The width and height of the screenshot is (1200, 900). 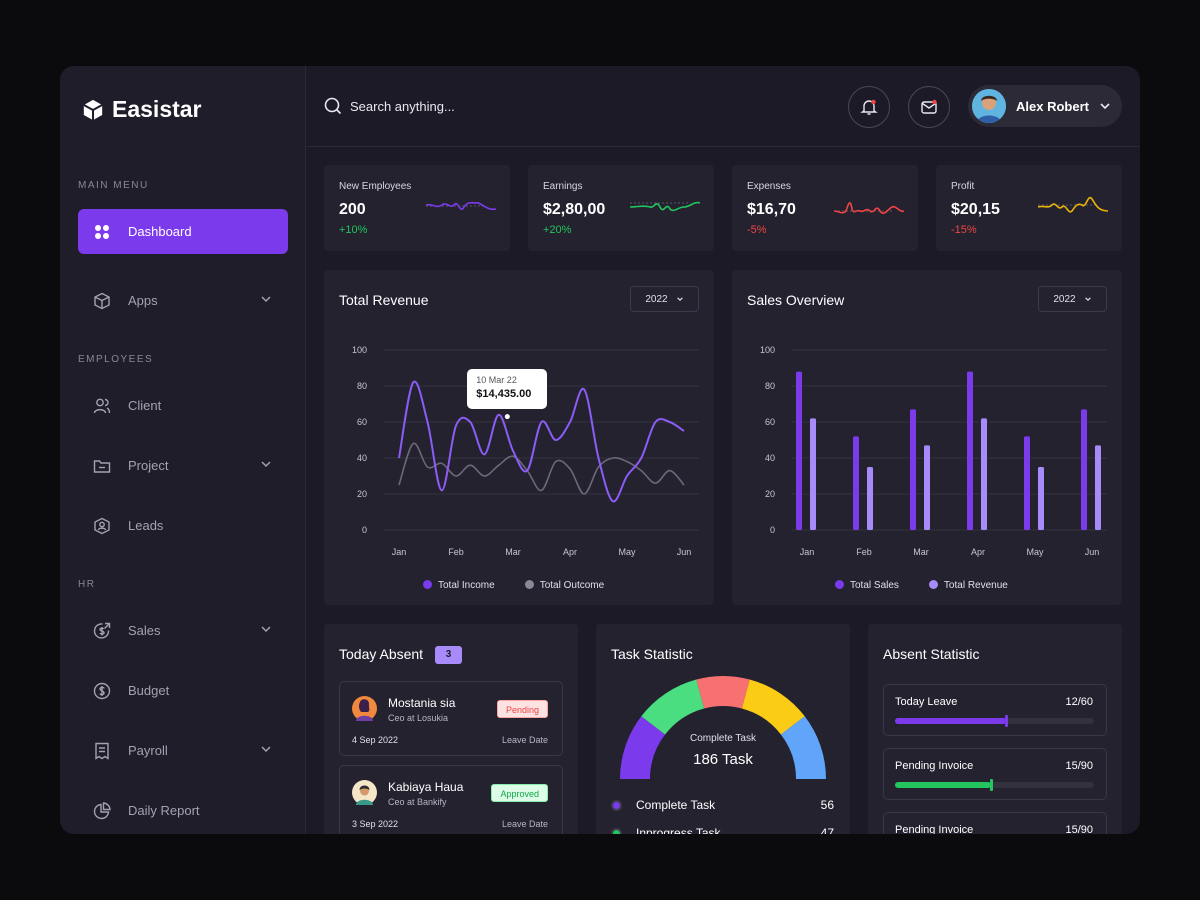 What do you see at coordinates (769, 186) in the screenshot?
I see `stat-label: Expenses` at bounding box center [769, 186].